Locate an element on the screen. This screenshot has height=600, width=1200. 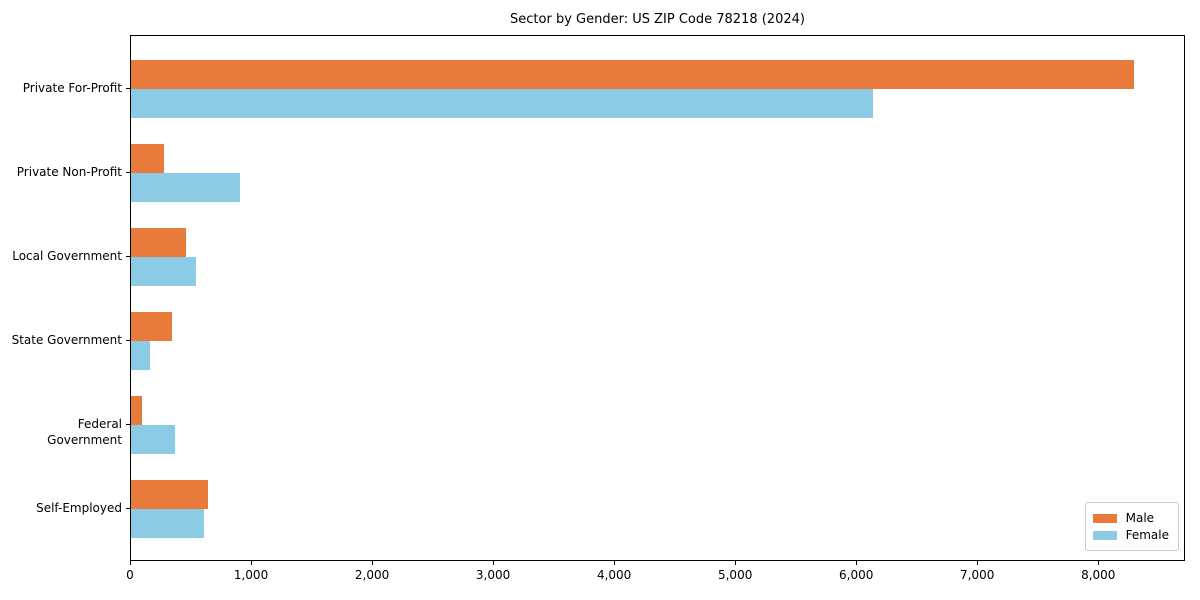
female-bar-self-employed is located at coordinates (167, 523).